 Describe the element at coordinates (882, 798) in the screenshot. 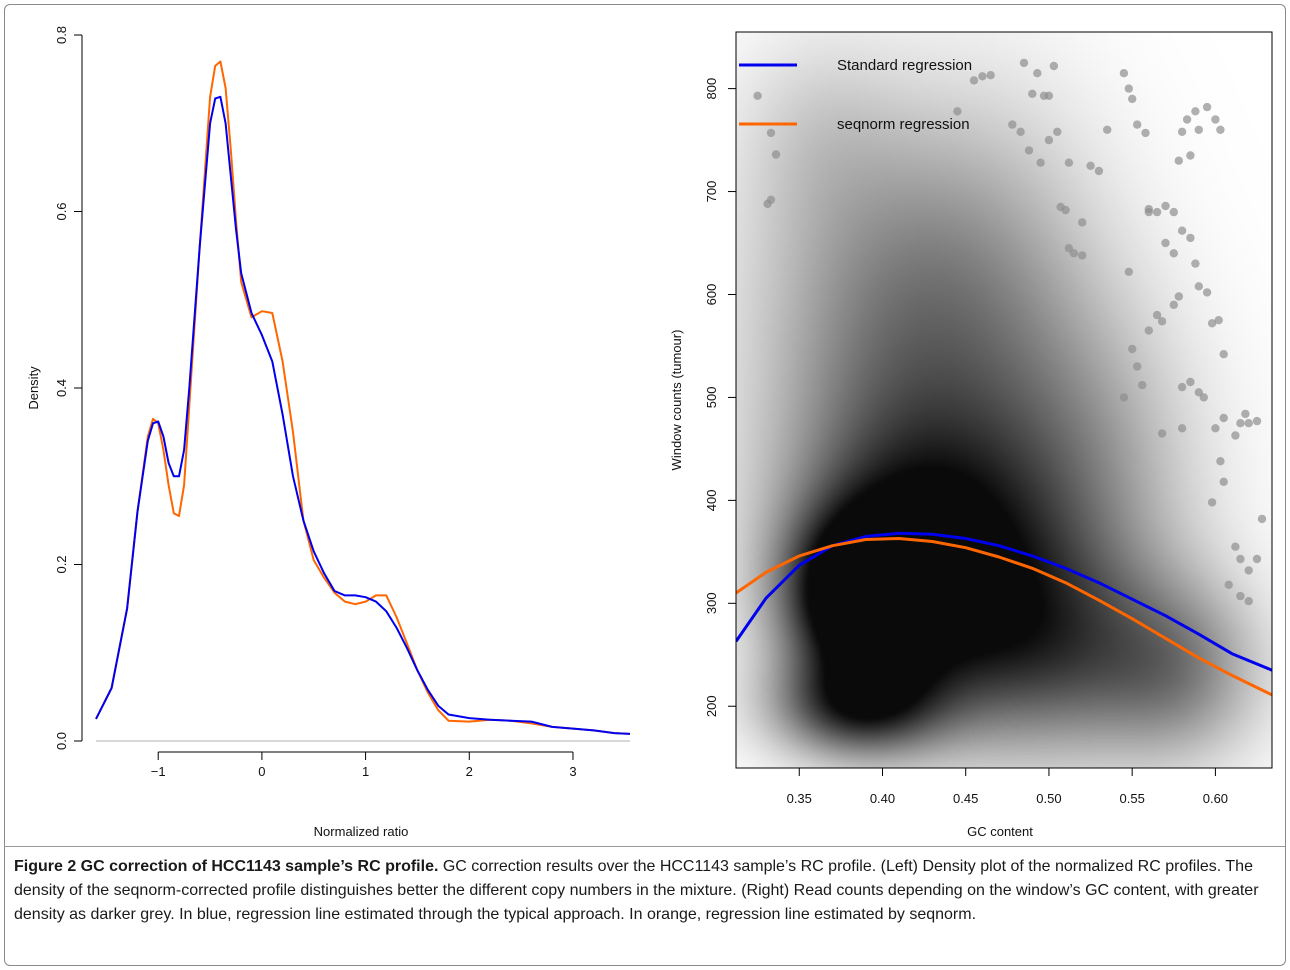

I see `x-tick-label: 0.40` at that location.